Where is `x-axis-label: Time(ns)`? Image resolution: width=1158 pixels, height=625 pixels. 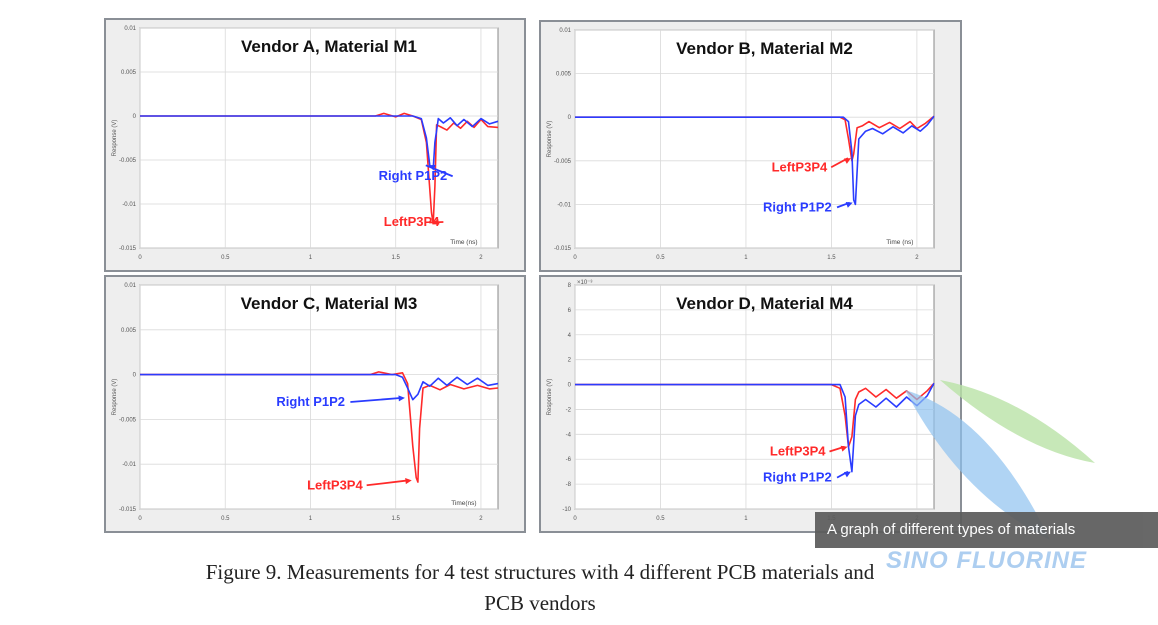 x-axis-label: Time(ns) is located at coordinates (463, 503).